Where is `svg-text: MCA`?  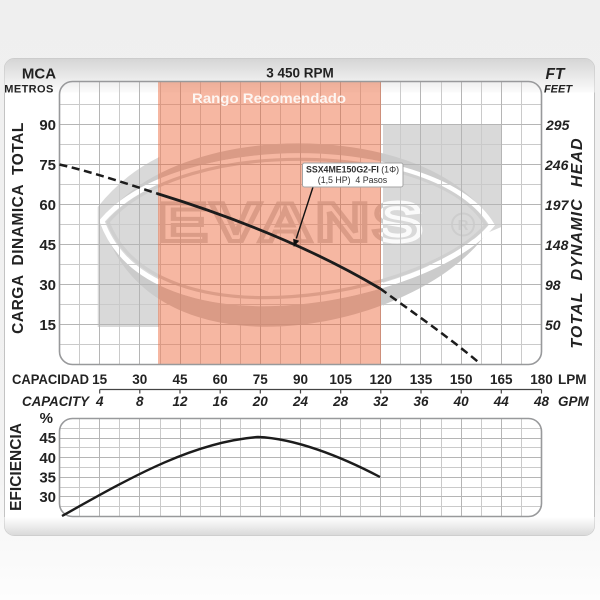 svg-text: MCA is located at coordinates (39, 74).